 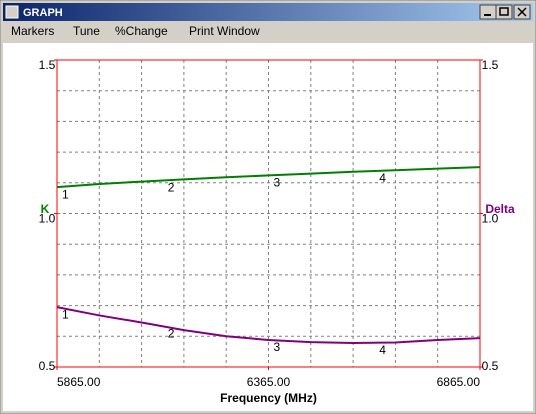 What do you see at coordinates (47, 219) in the screenshot?
I see `y-tick-label: 1.0` at bounding box center [47, 219].